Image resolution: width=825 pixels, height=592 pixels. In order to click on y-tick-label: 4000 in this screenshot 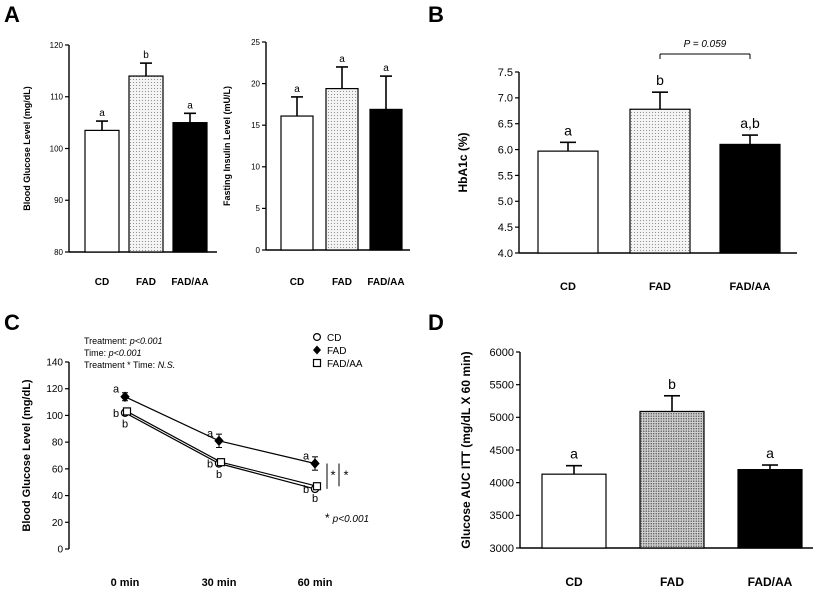, I will do `click(502, 484)`.